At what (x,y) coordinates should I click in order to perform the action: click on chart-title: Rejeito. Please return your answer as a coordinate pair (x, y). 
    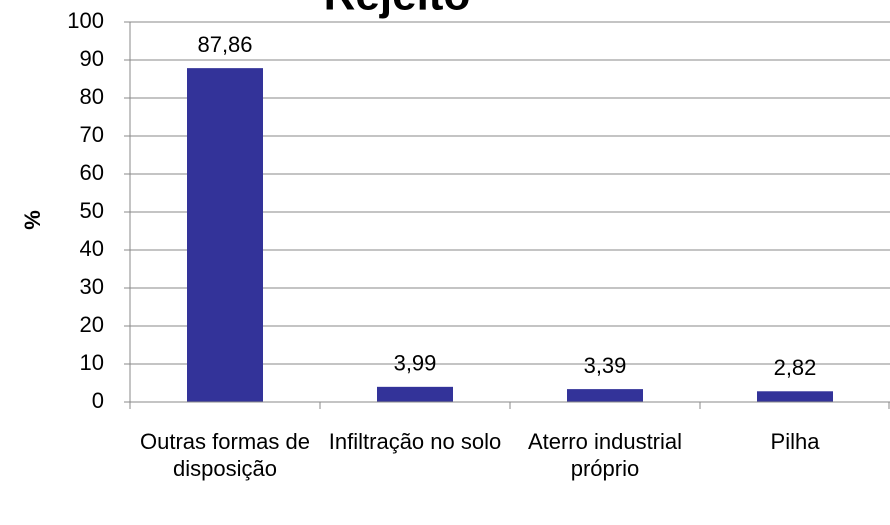
    Looking at the image, I should click on (397, 10).